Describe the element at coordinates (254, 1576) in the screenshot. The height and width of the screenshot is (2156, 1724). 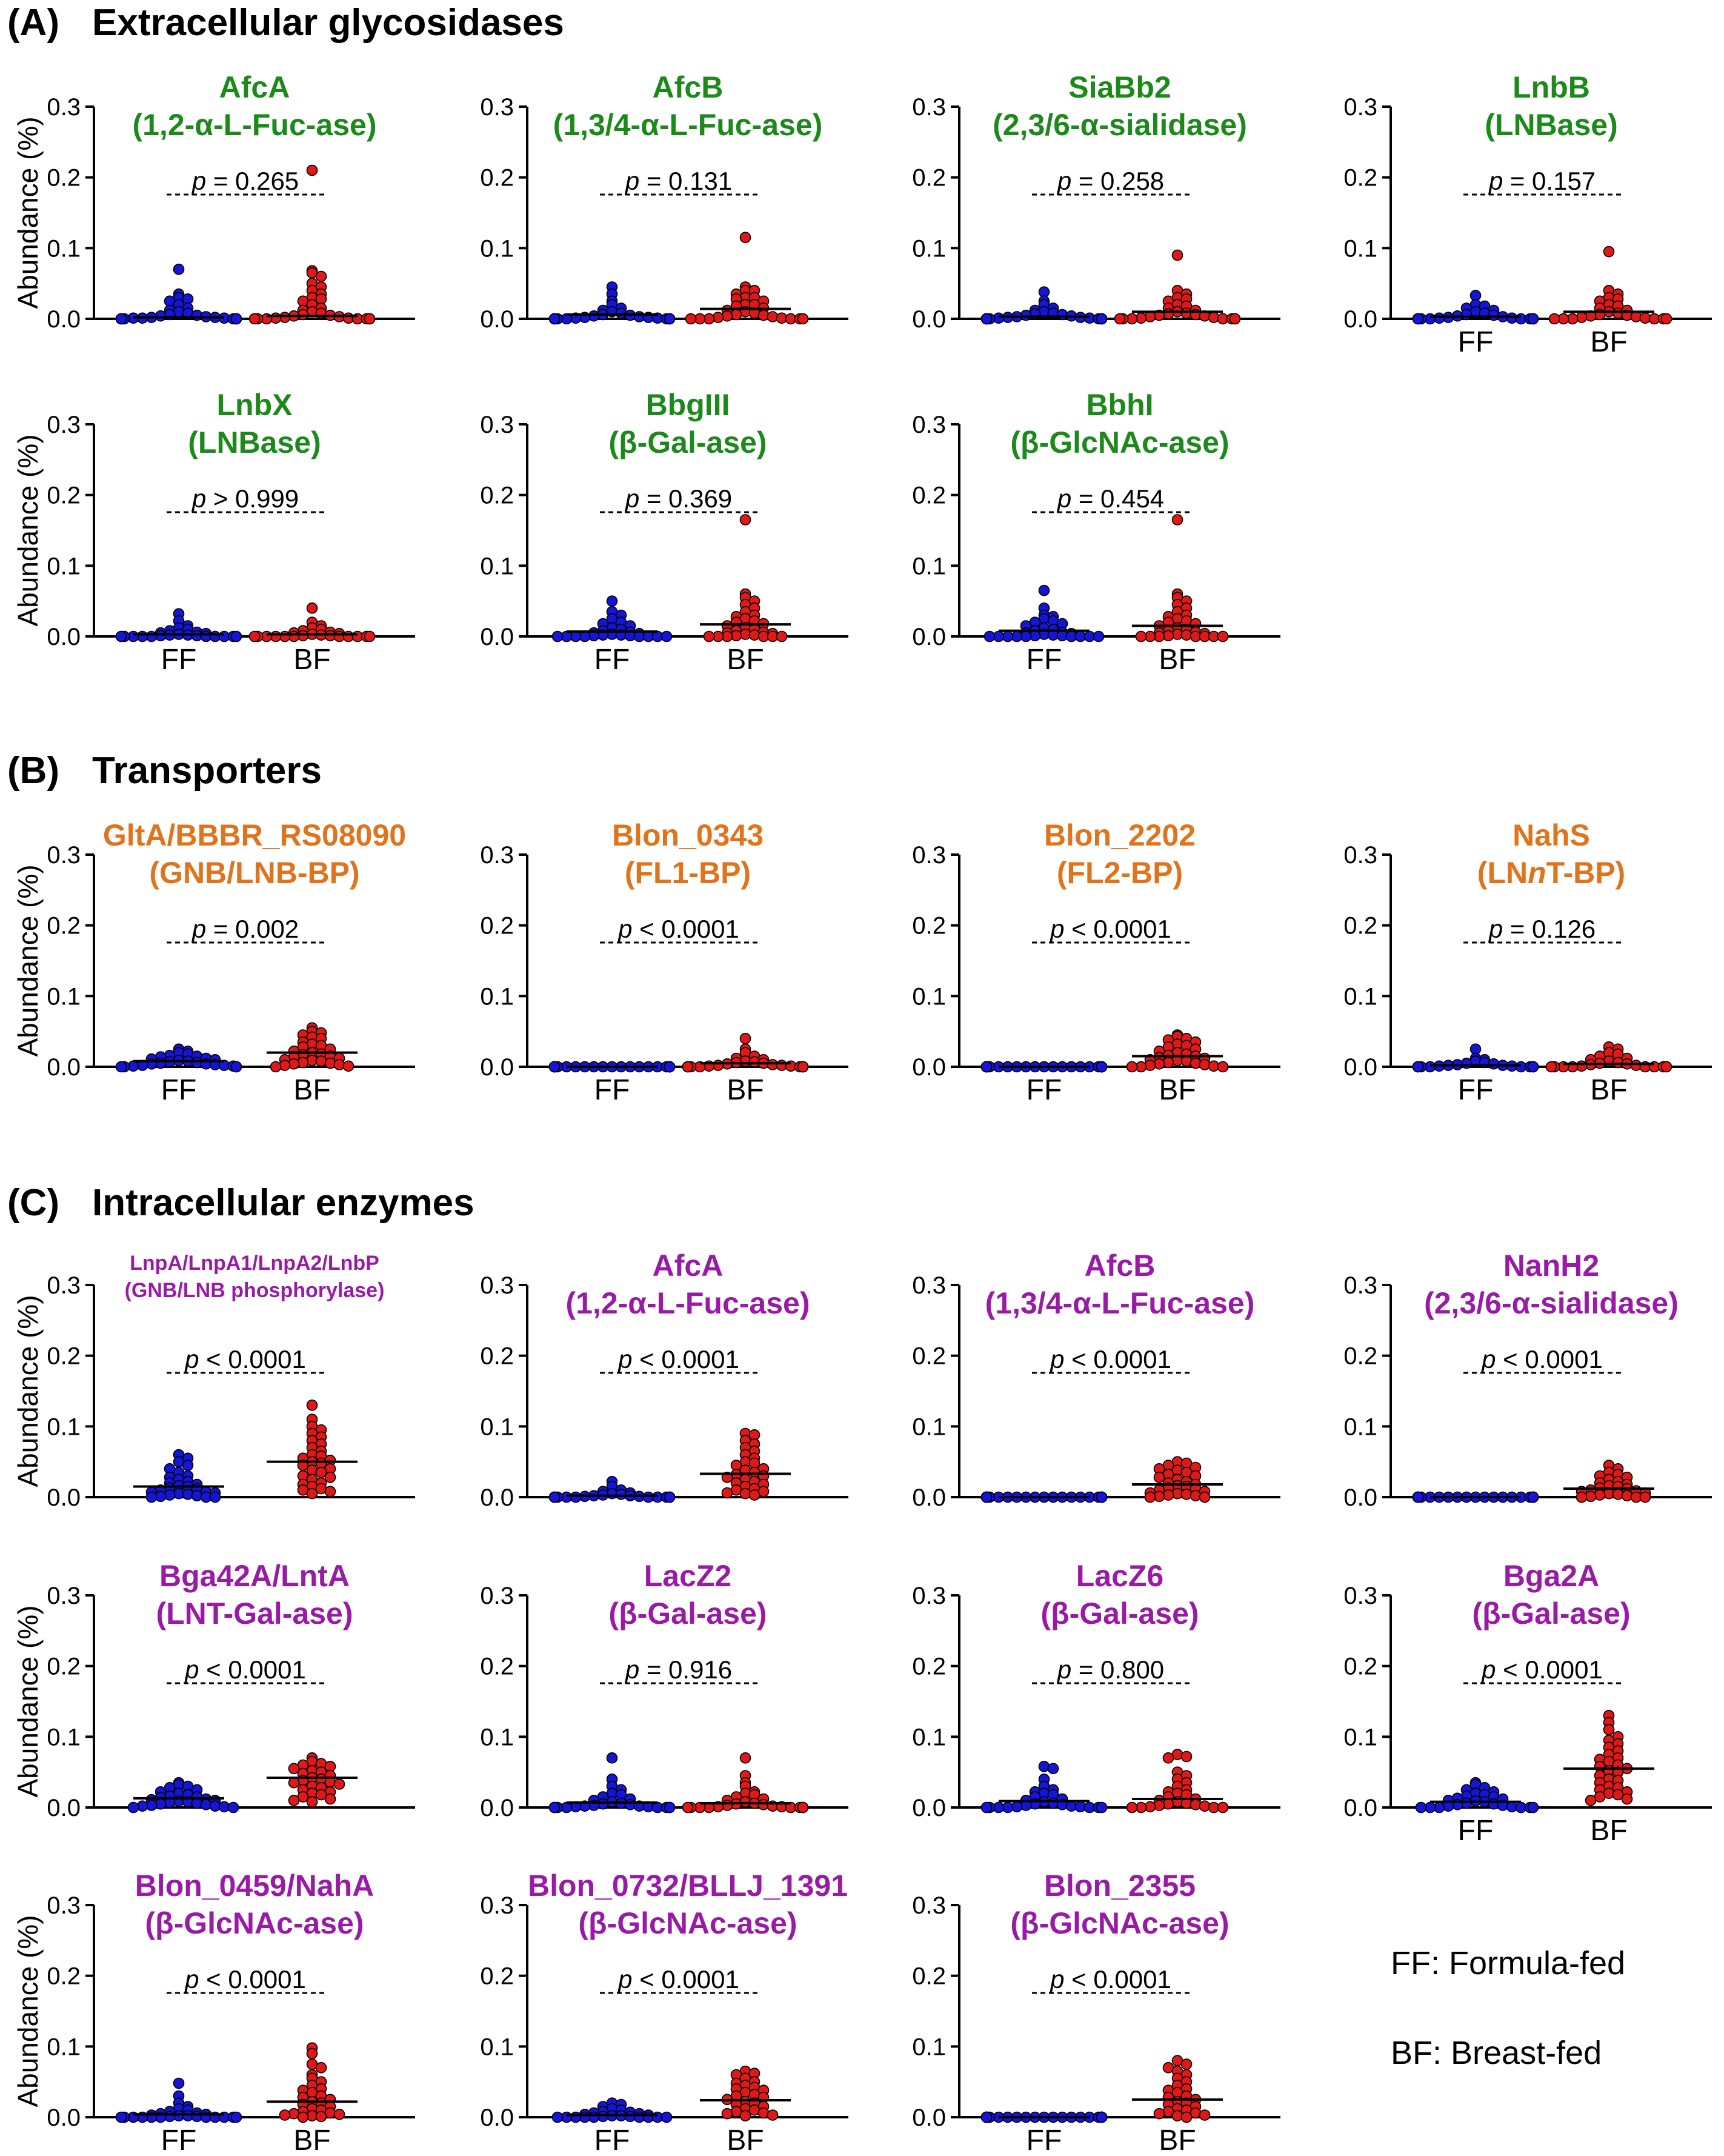
I see `panel-title: Bga42A/LntA` at that location.